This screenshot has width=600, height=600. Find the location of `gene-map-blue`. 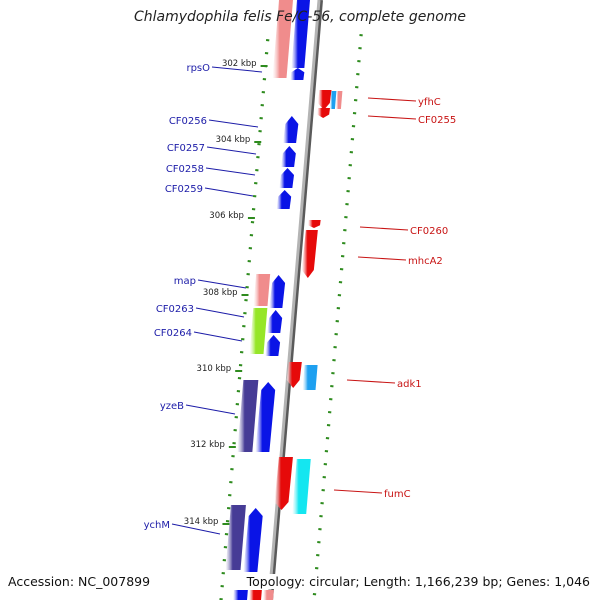

gene-map-blue is located at coordinates (277, 291).